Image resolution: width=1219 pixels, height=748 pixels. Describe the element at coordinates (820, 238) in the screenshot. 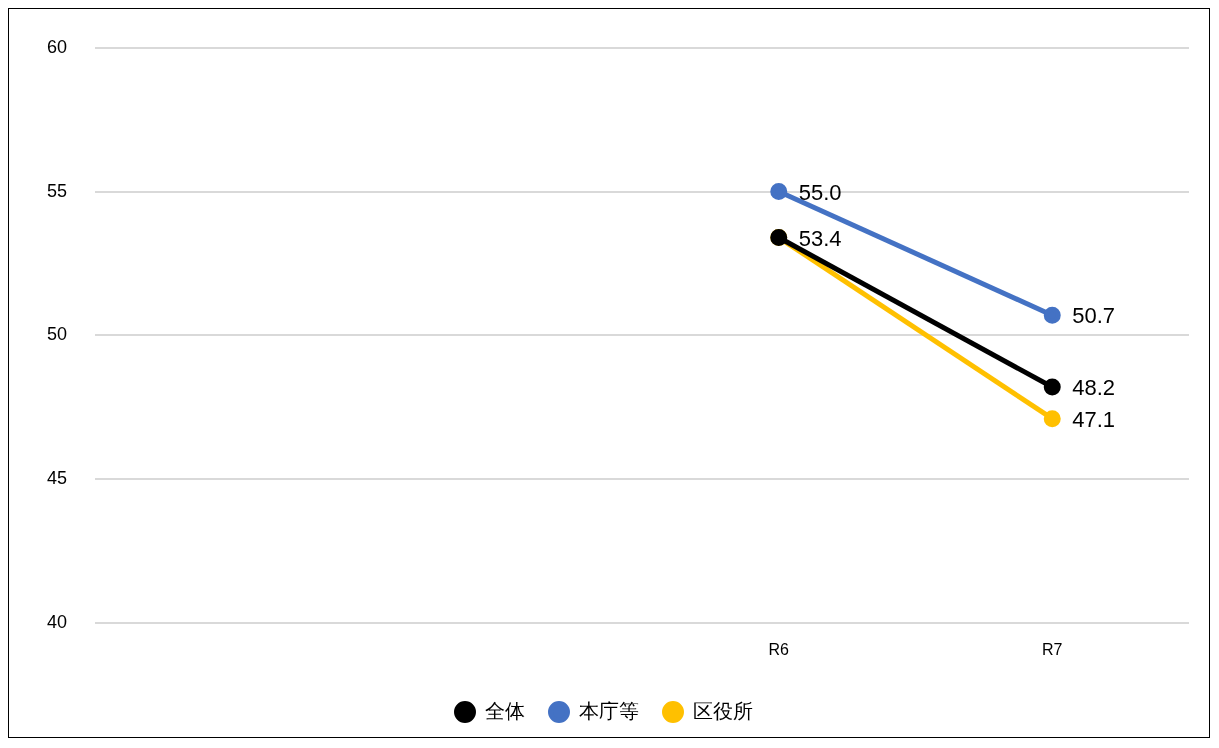

I see `data-label: 53.4` at that location.